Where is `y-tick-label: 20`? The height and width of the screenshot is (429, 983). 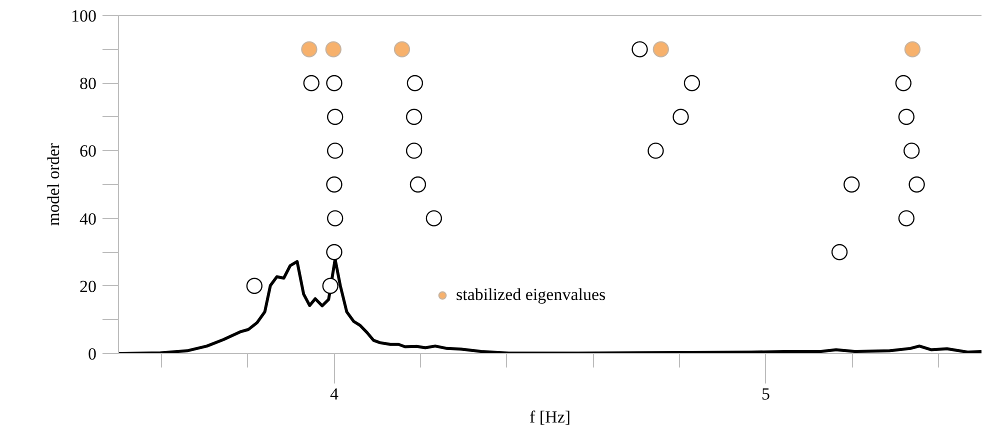 y-tick-label: 20 is located at coordinates (88, 286).